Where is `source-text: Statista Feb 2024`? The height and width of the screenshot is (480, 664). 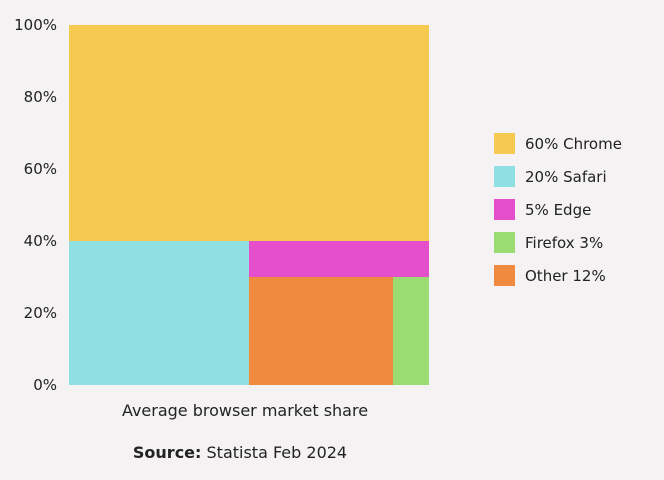 source-text: Statista Feb 2024 is located at coordinates (277, 452).